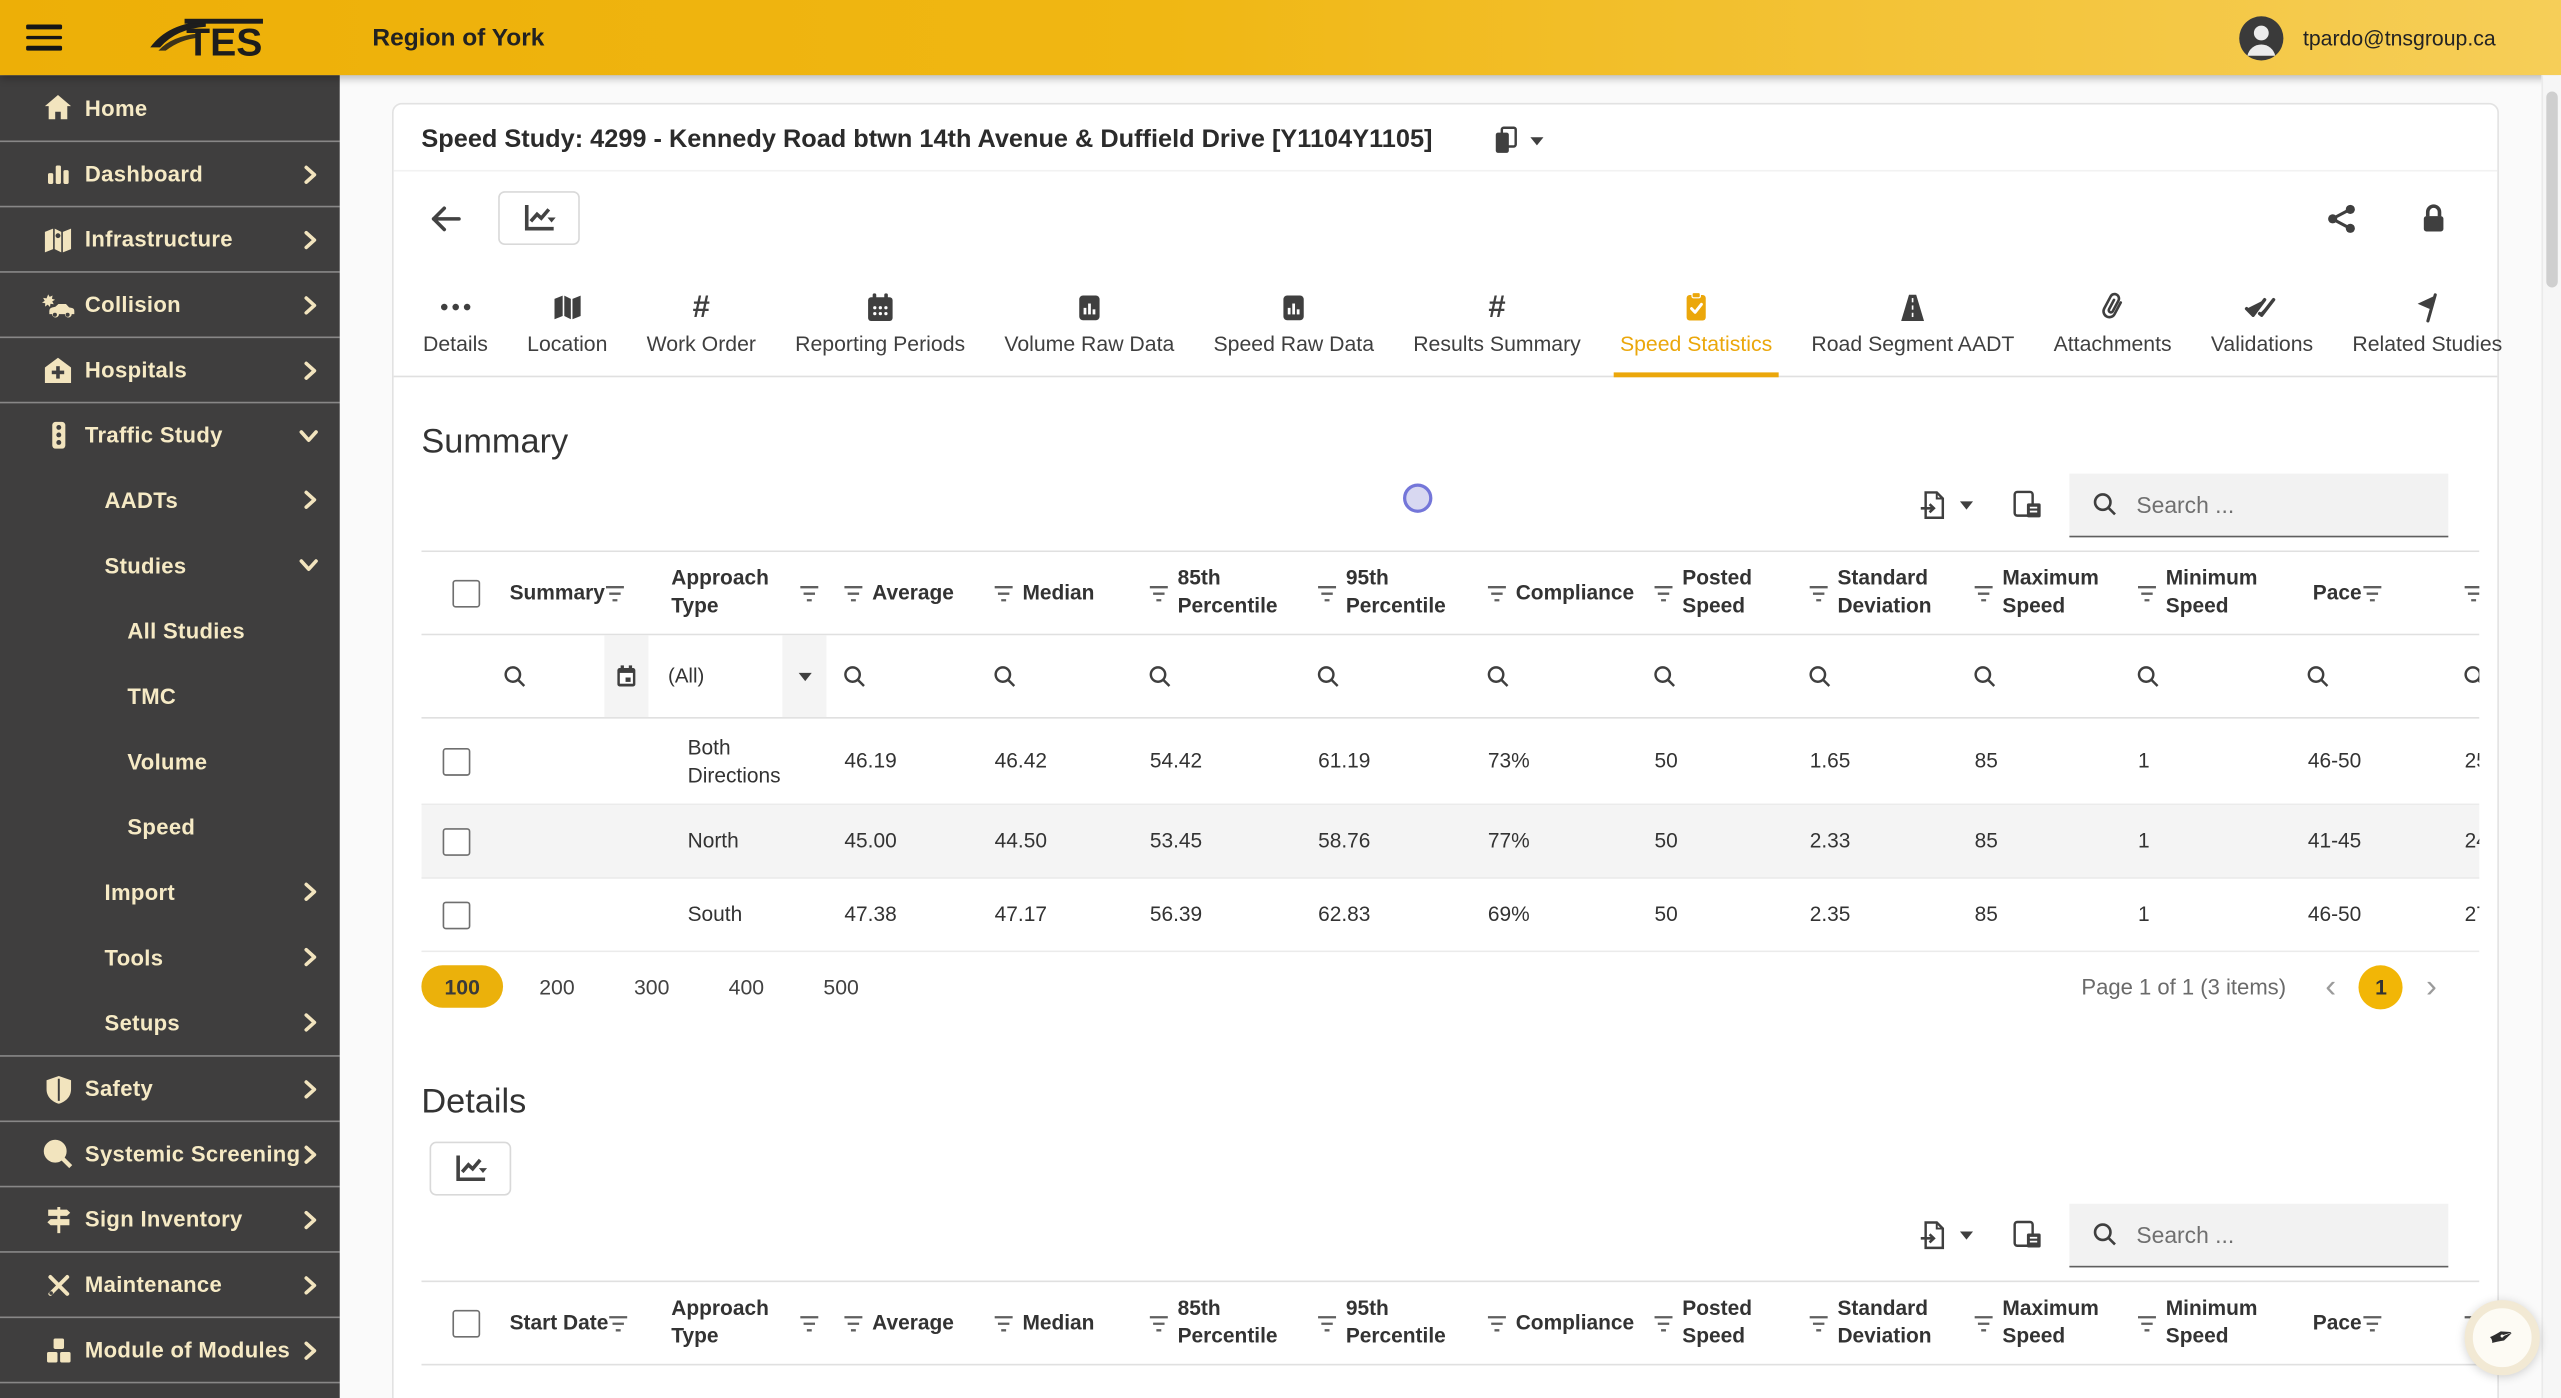 The width and height of the screenshot is (2561, 1398). Describe the element at coordinates (170, 1348) in the screenshot. I see `sidebar-item-module-of-modules: Module of Modules` at that location.